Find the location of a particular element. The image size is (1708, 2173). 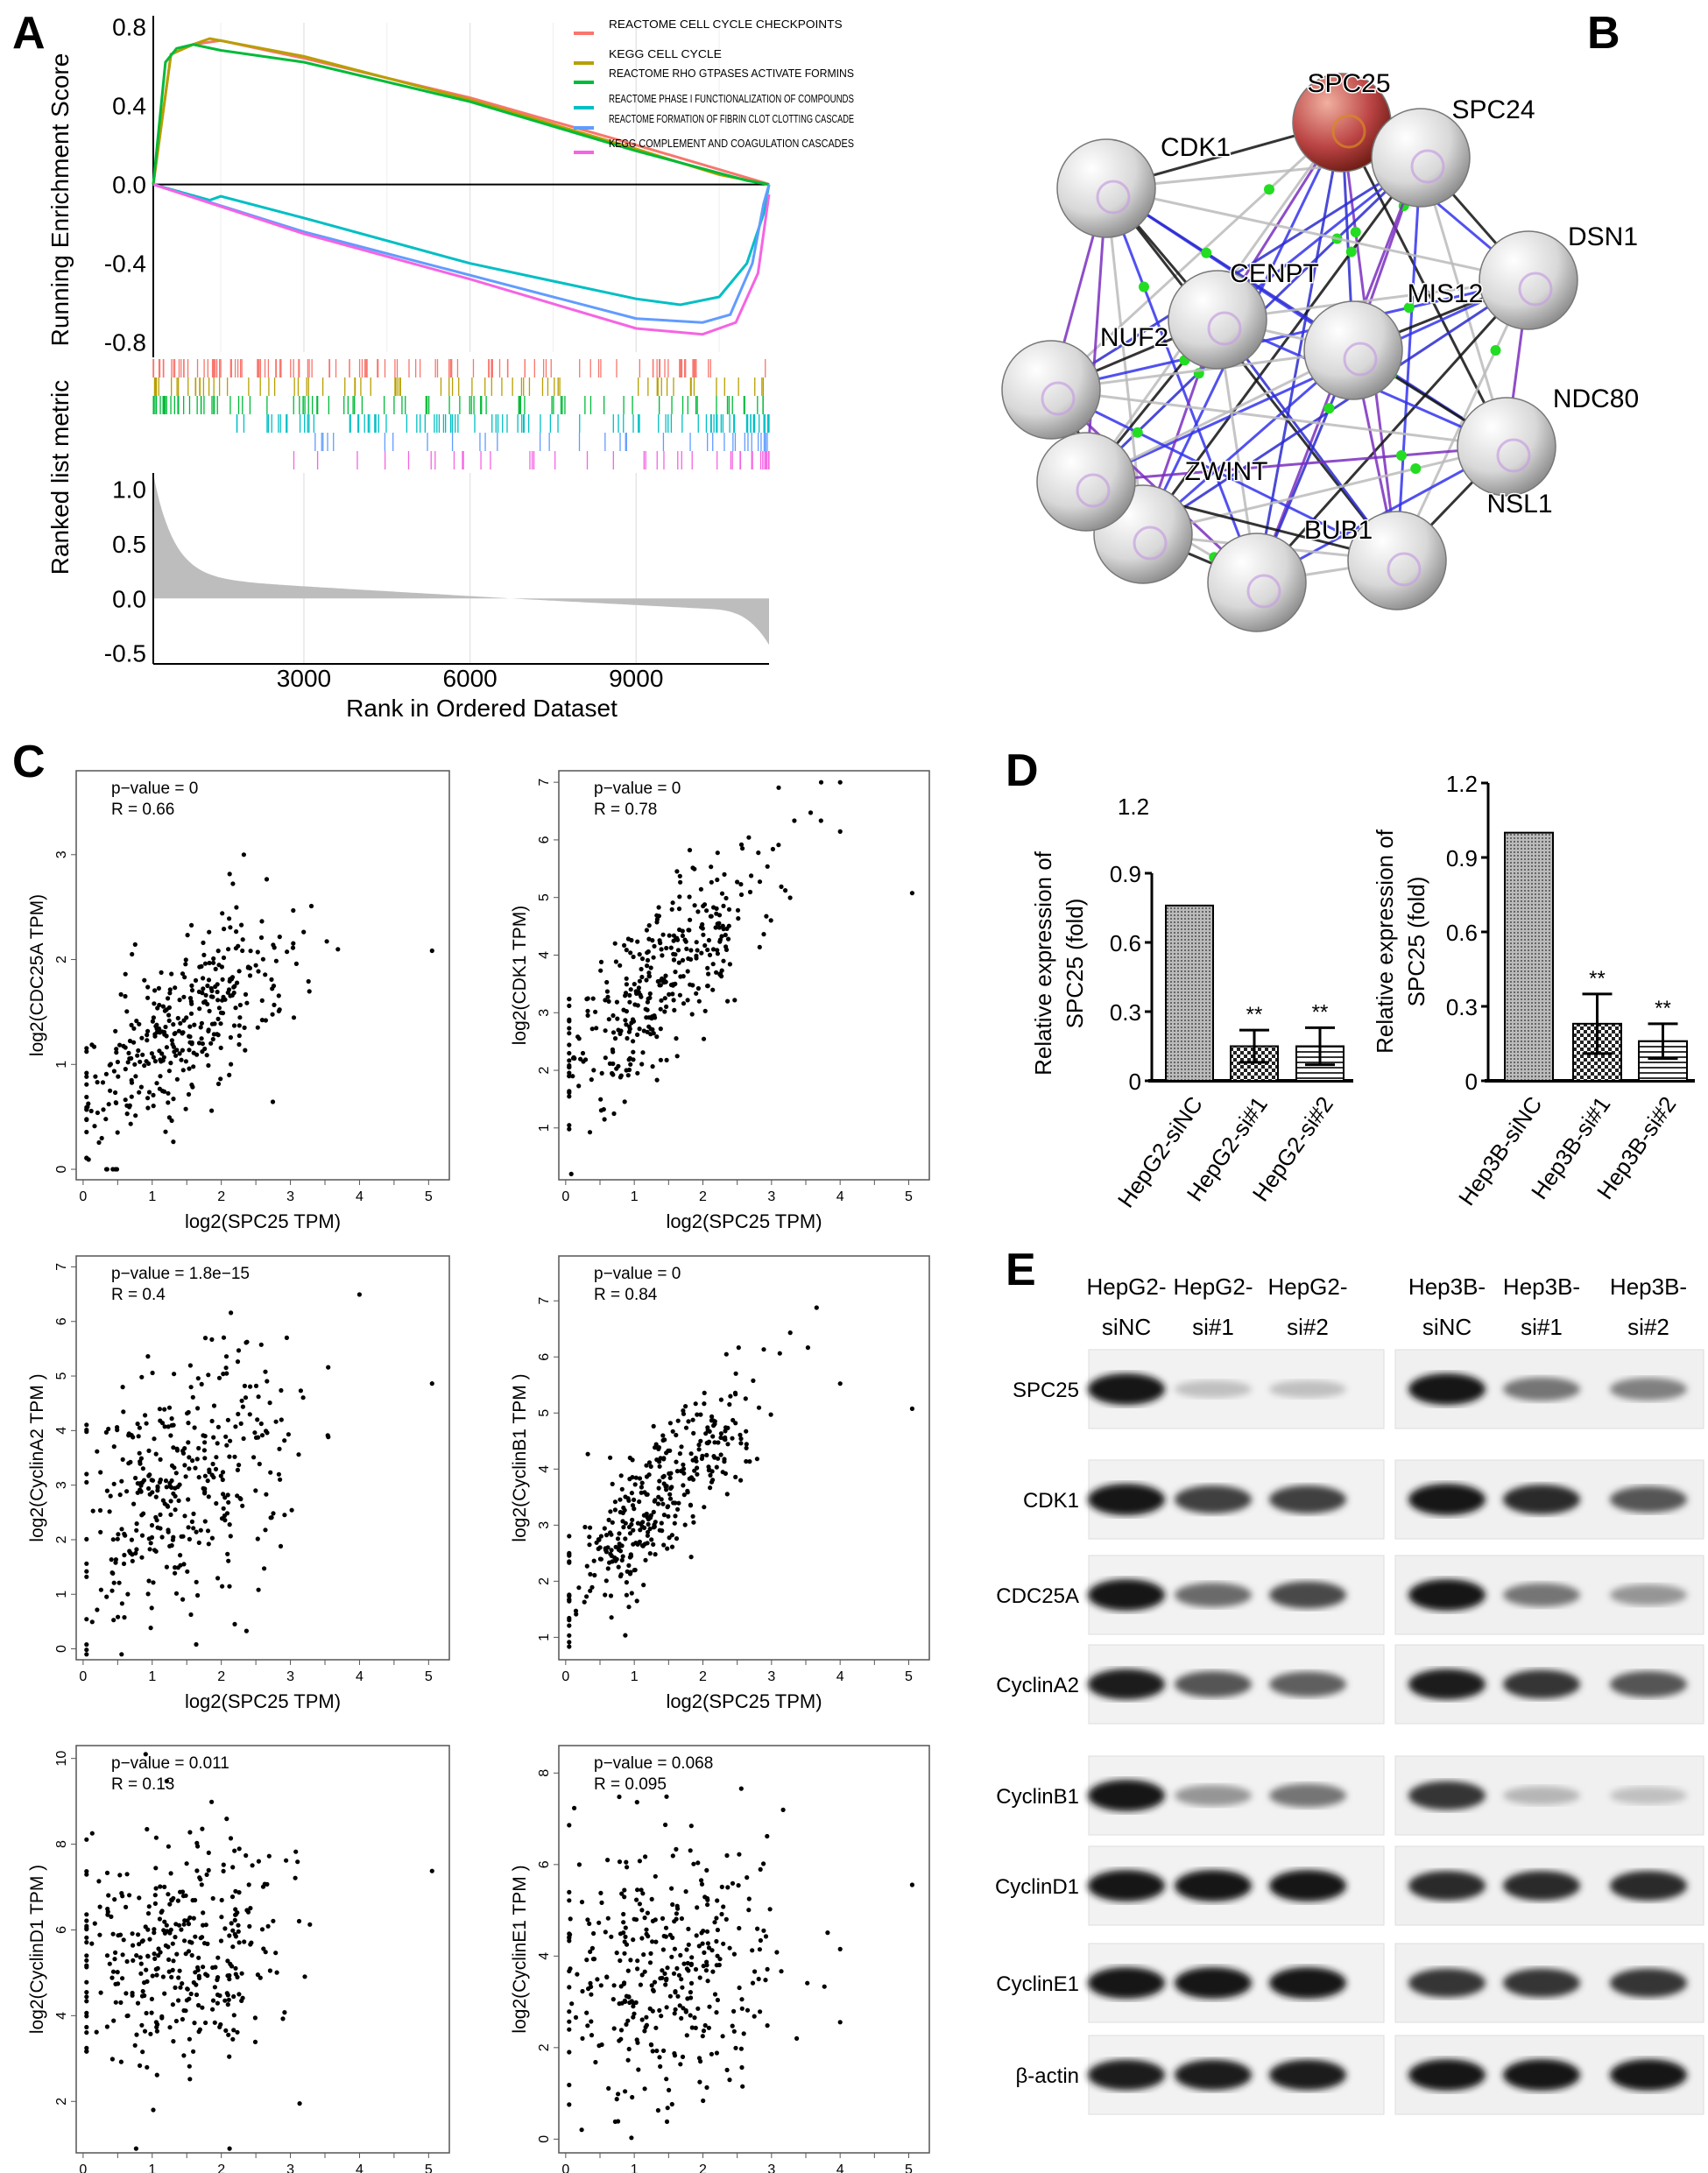

x-tick-label: 4 is located at coordinates (359, 1677).